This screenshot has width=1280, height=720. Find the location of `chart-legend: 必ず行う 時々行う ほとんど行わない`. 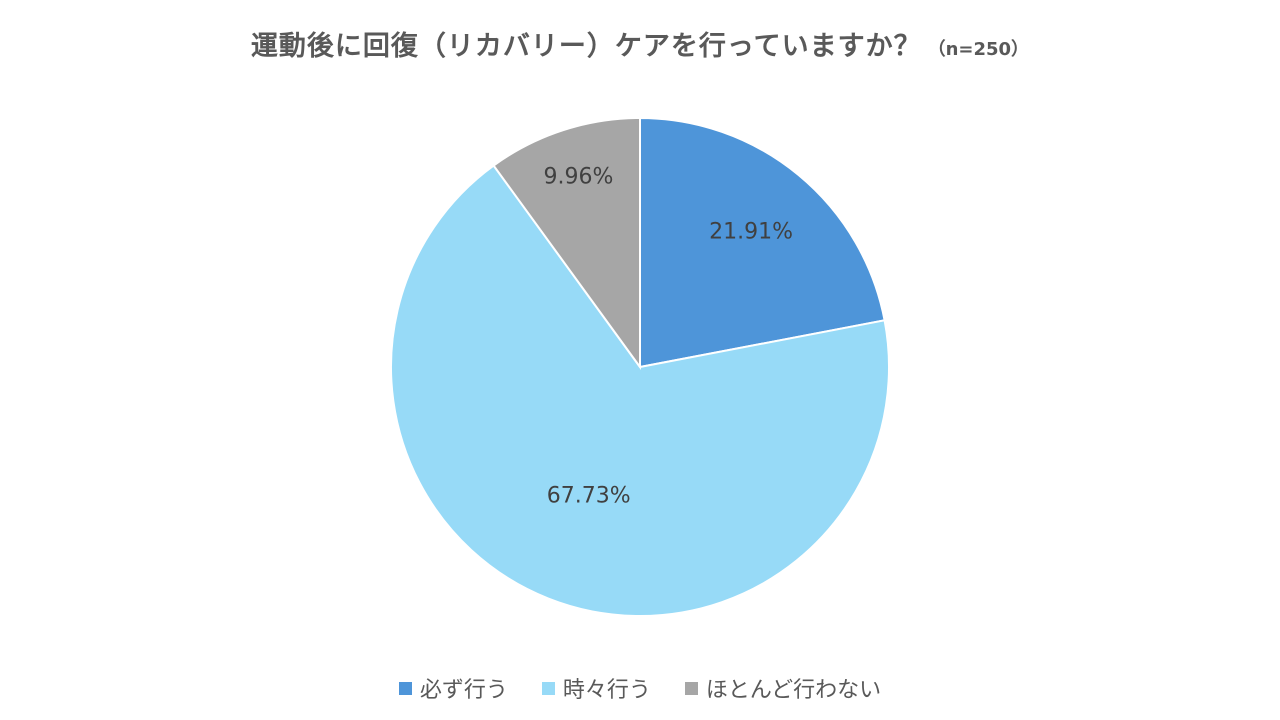

chart-legend: 必ず行う 時々行う ほとんど行わない is located at coordinates (640, 688).